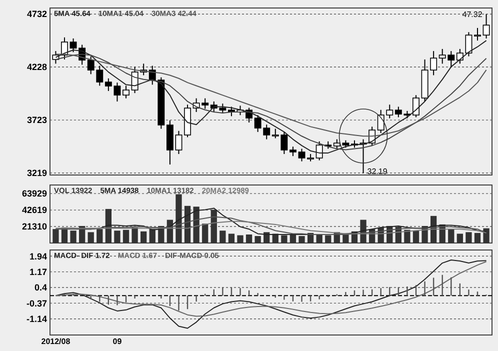 The height and width of the screenshot is (351, 498). I want to click on y-tick-label: 3219, so click(36, 173).